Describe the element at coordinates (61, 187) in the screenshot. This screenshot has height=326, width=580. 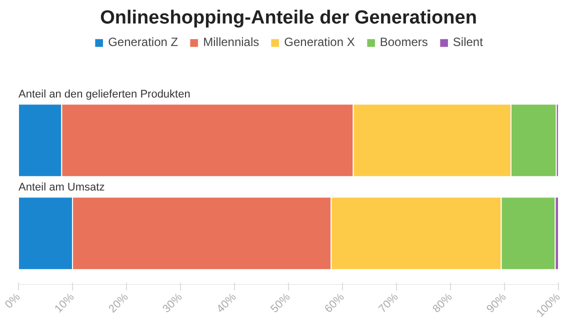
I see `y-tick-label: Anteil am Umsatz` at that location.